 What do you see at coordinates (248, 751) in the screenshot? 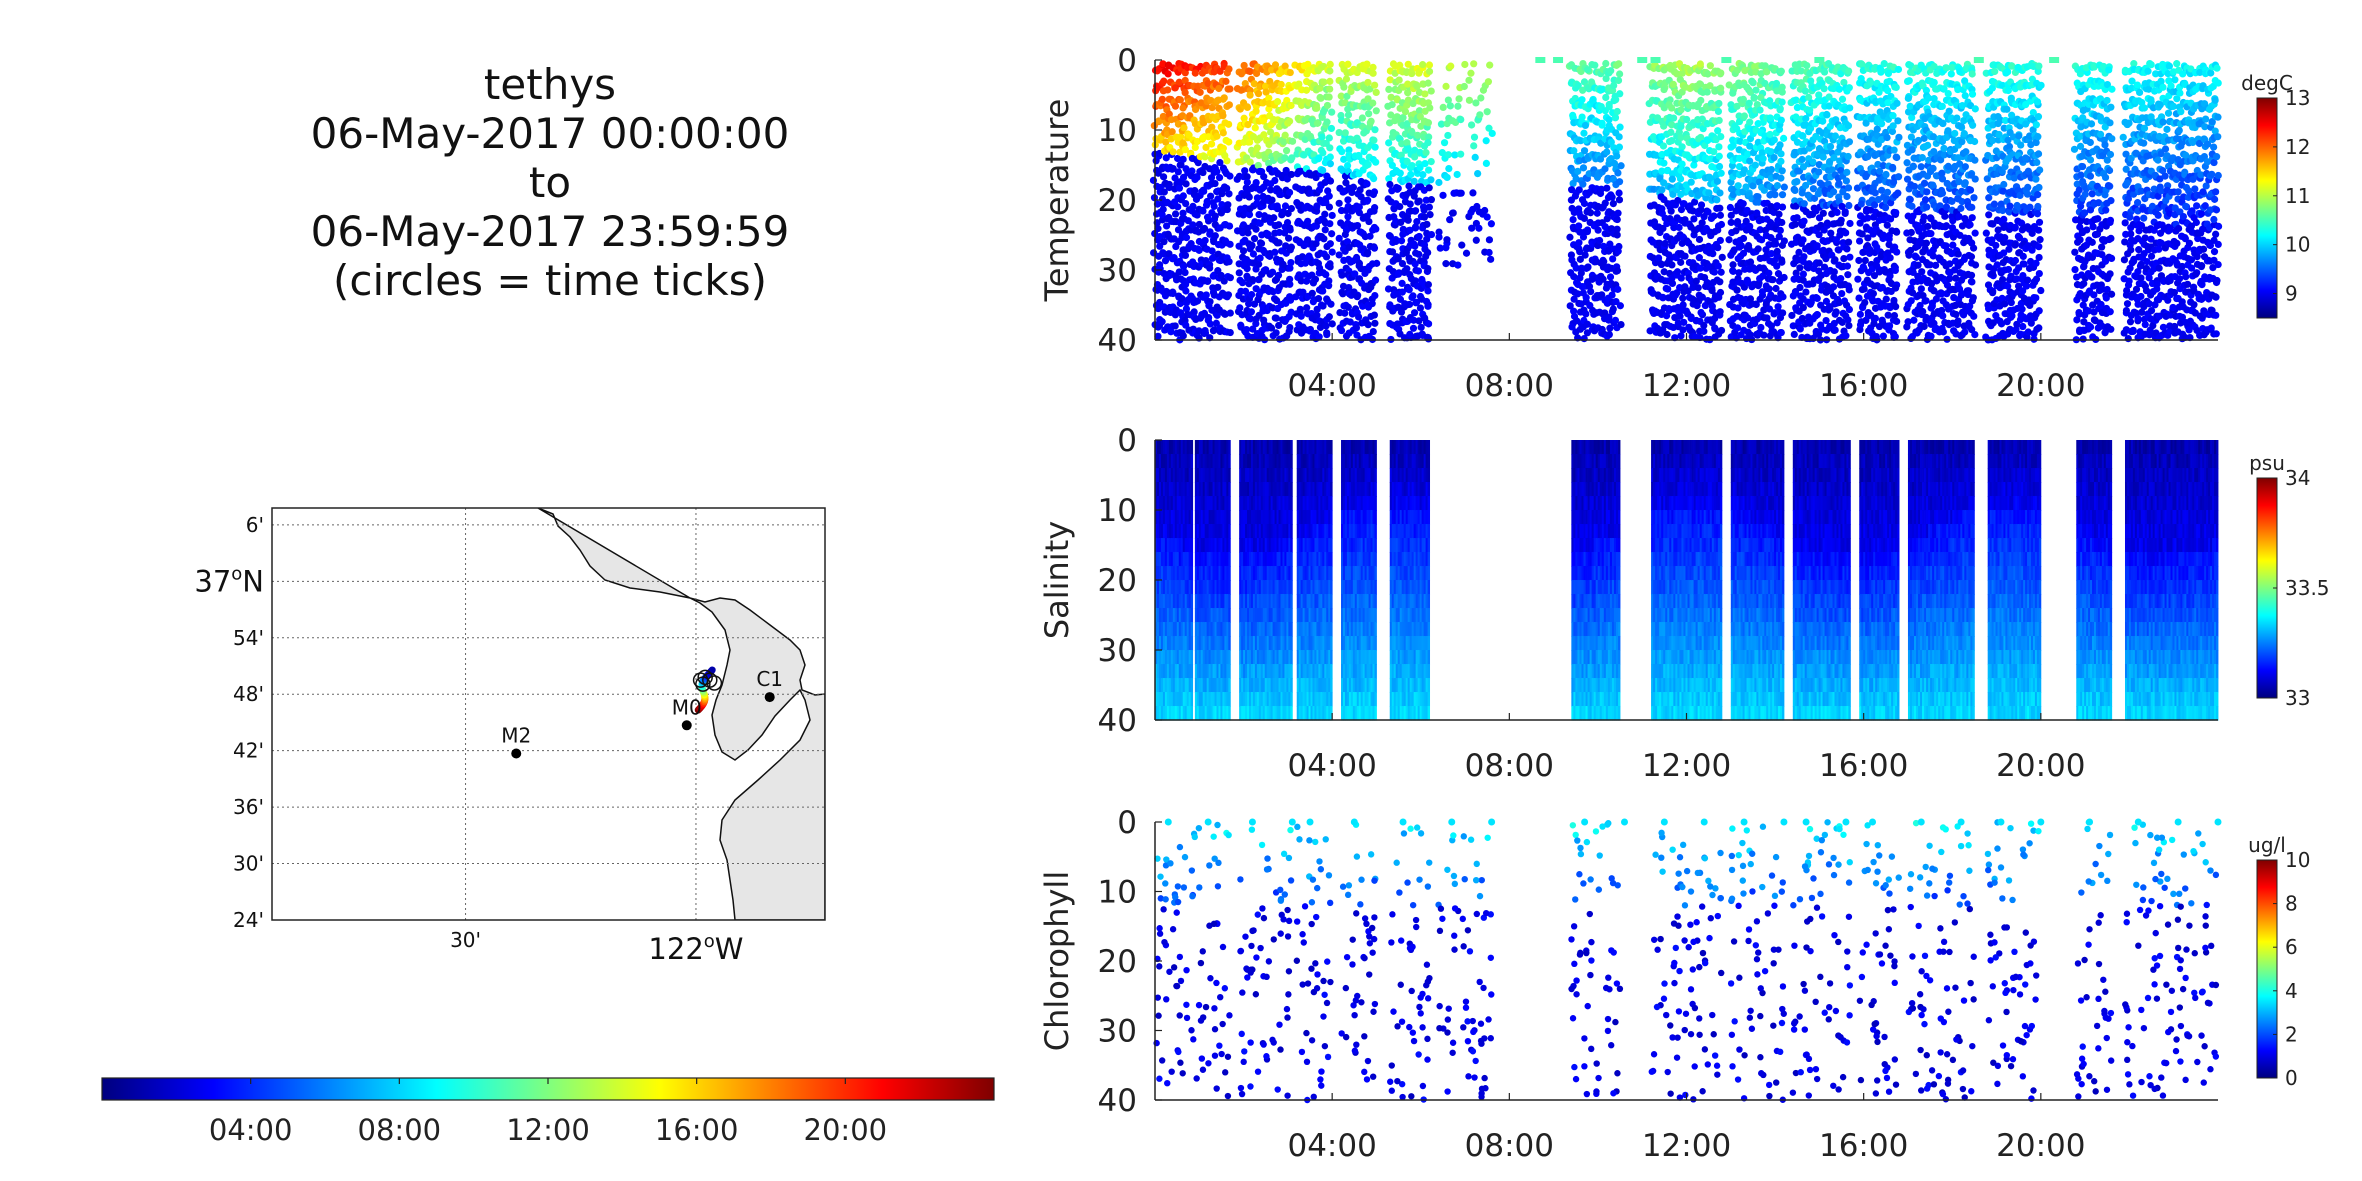
I see `map-lat-label: 42'` at bounding box center [248, 751].